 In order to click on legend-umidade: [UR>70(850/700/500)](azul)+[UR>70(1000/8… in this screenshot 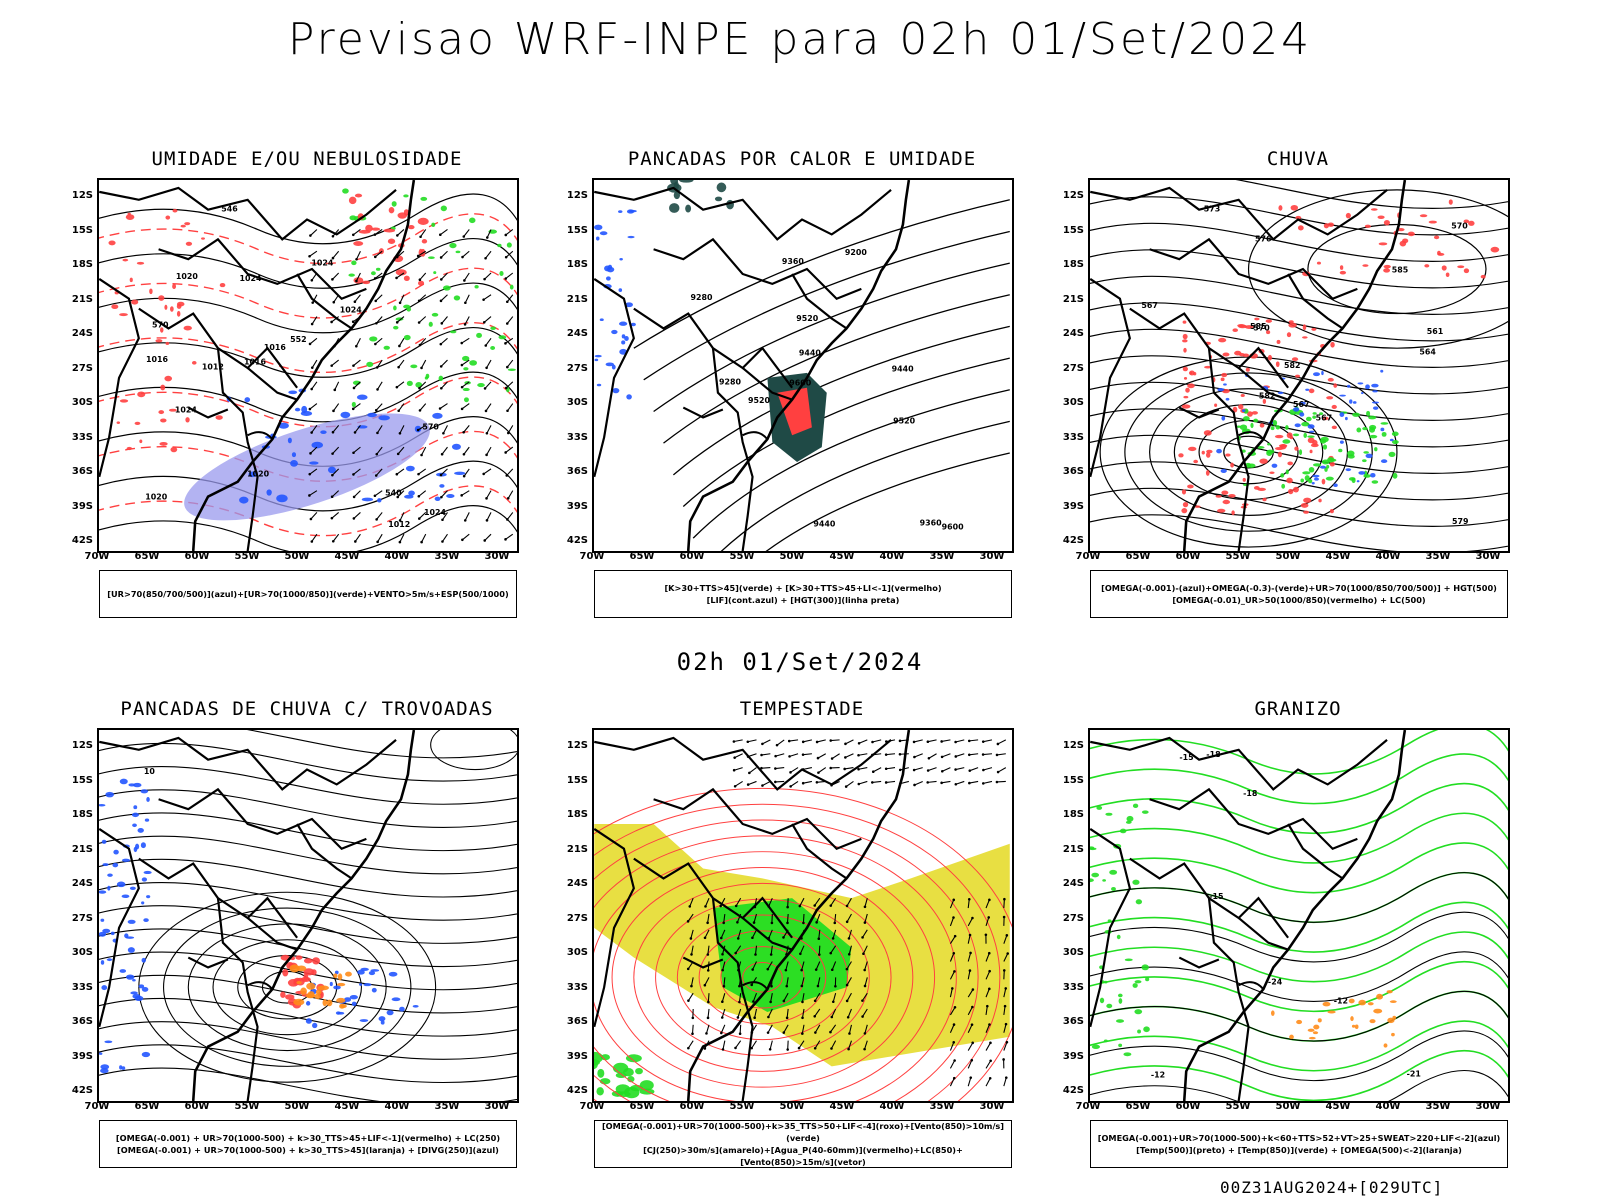, I will do `click(308, 594)`.